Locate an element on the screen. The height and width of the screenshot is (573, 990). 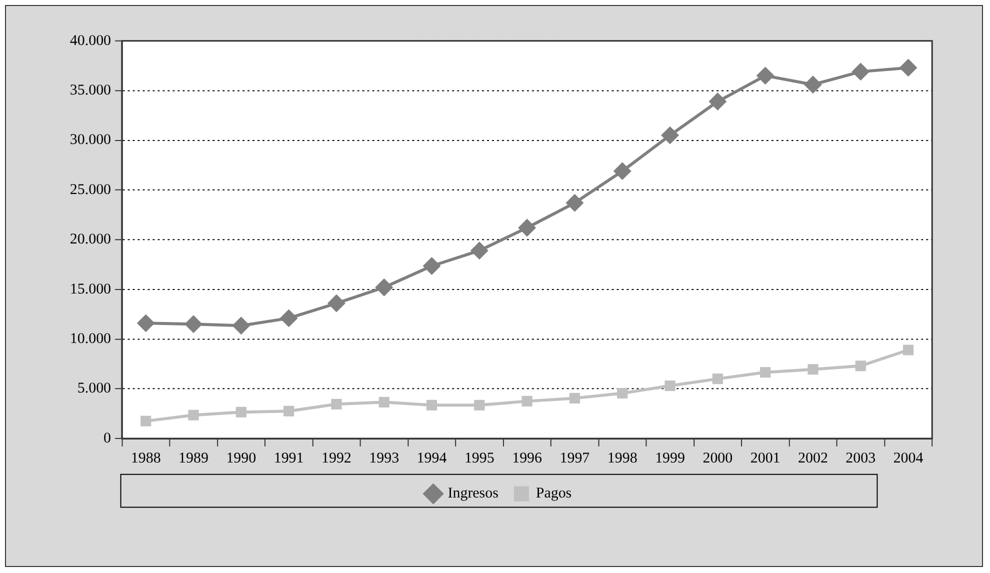
x-tick-label: 1995 is located at coordinates (479, 458).